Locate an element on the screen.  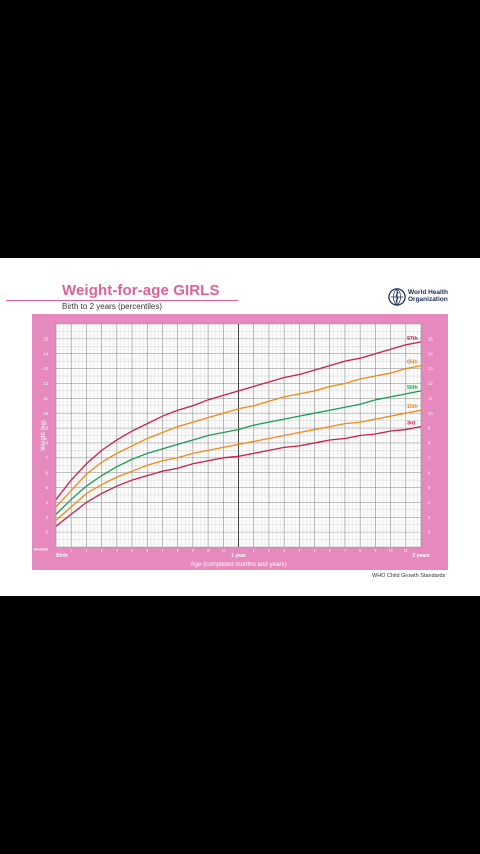
y-tick-left: 2 is located at coordinates (47, 532).